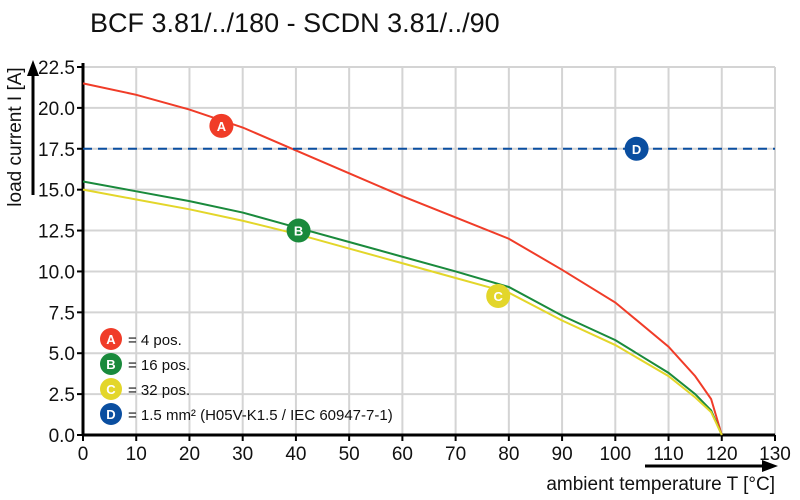 This screenshot has height=500, width=800. Describe the element at coordinates (349, 454) in the screenshot. I see `x-tick-label: 50` at that location.